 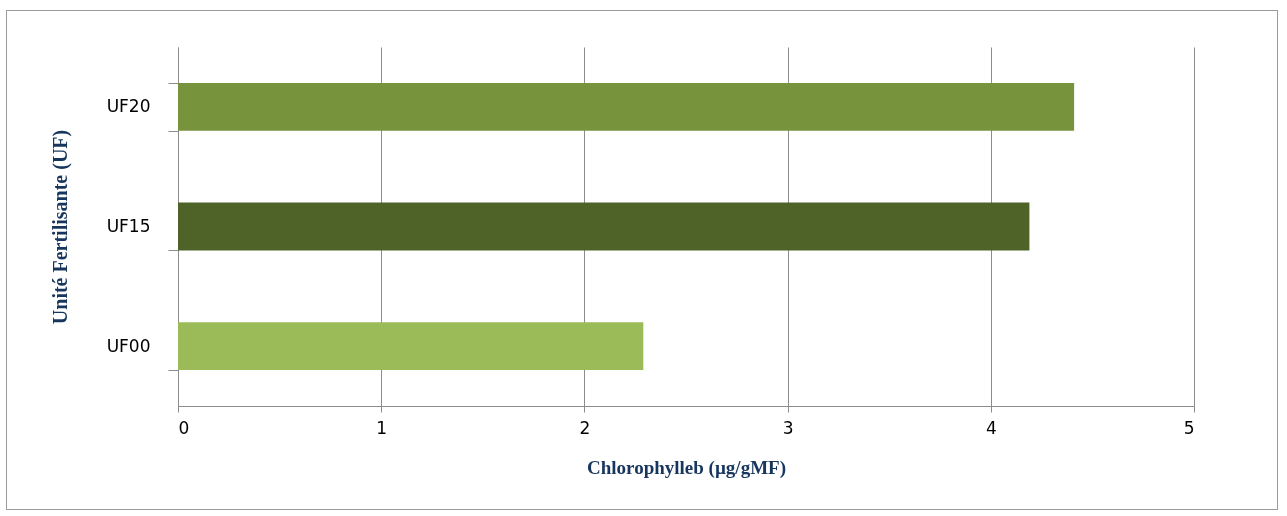 What do you see at coordinates (585, 427) in the screenshot?
I see `x-tick-label: 2` at bounding box center [585, 427].